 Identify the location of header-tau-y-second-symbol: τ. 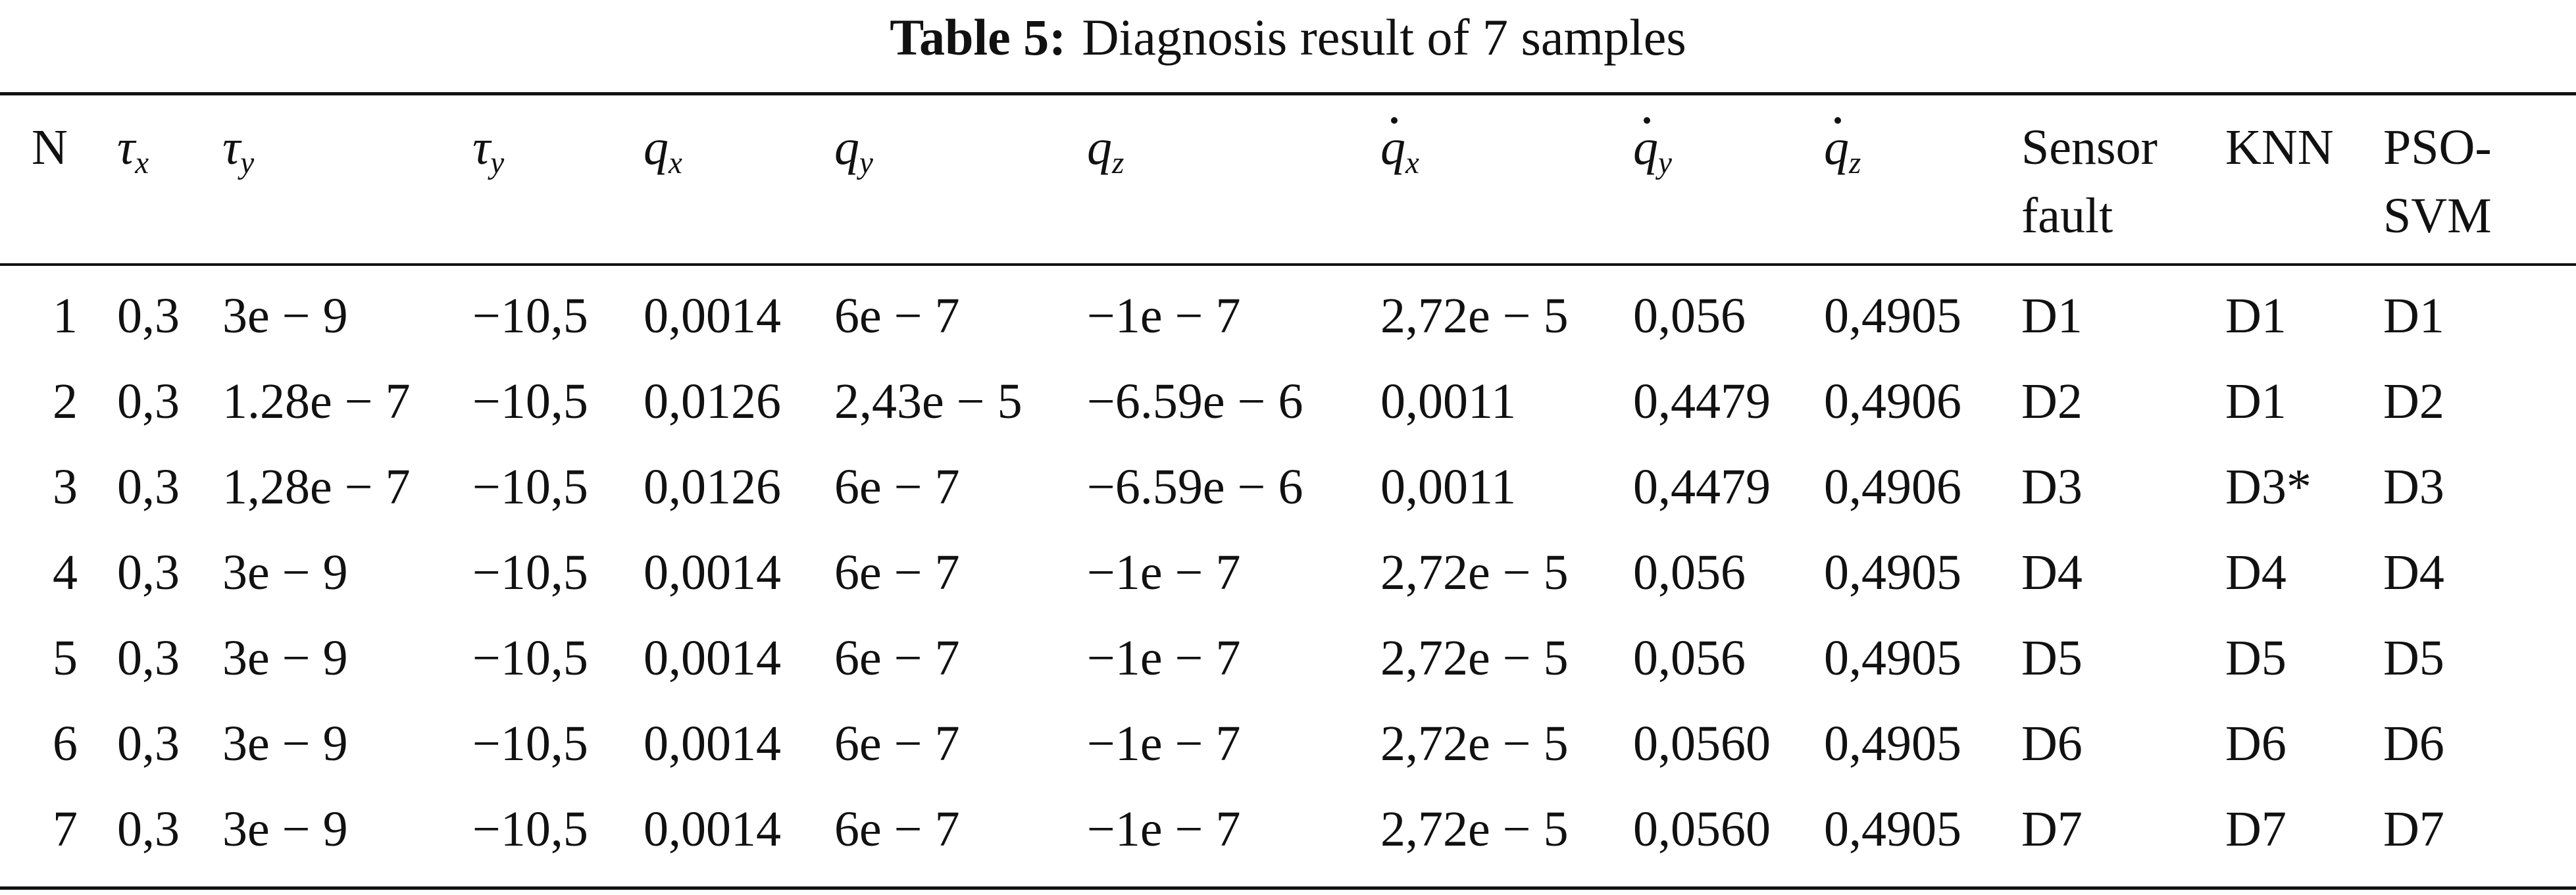
(482, 147).